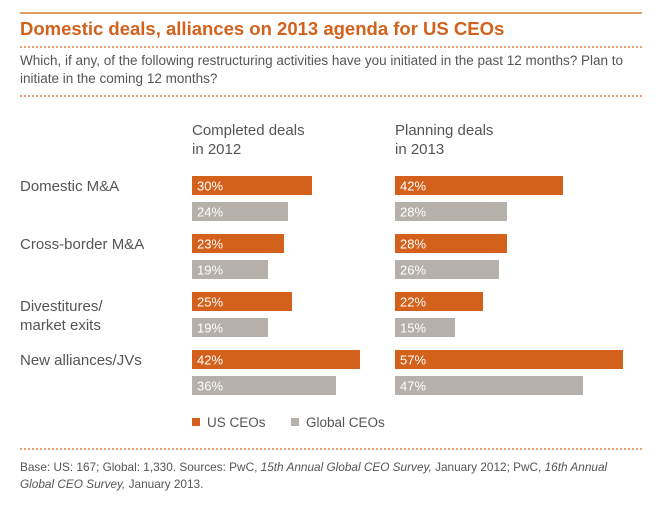  I want to click on value-label-completed-us-3: 25%, so click(210, 302).